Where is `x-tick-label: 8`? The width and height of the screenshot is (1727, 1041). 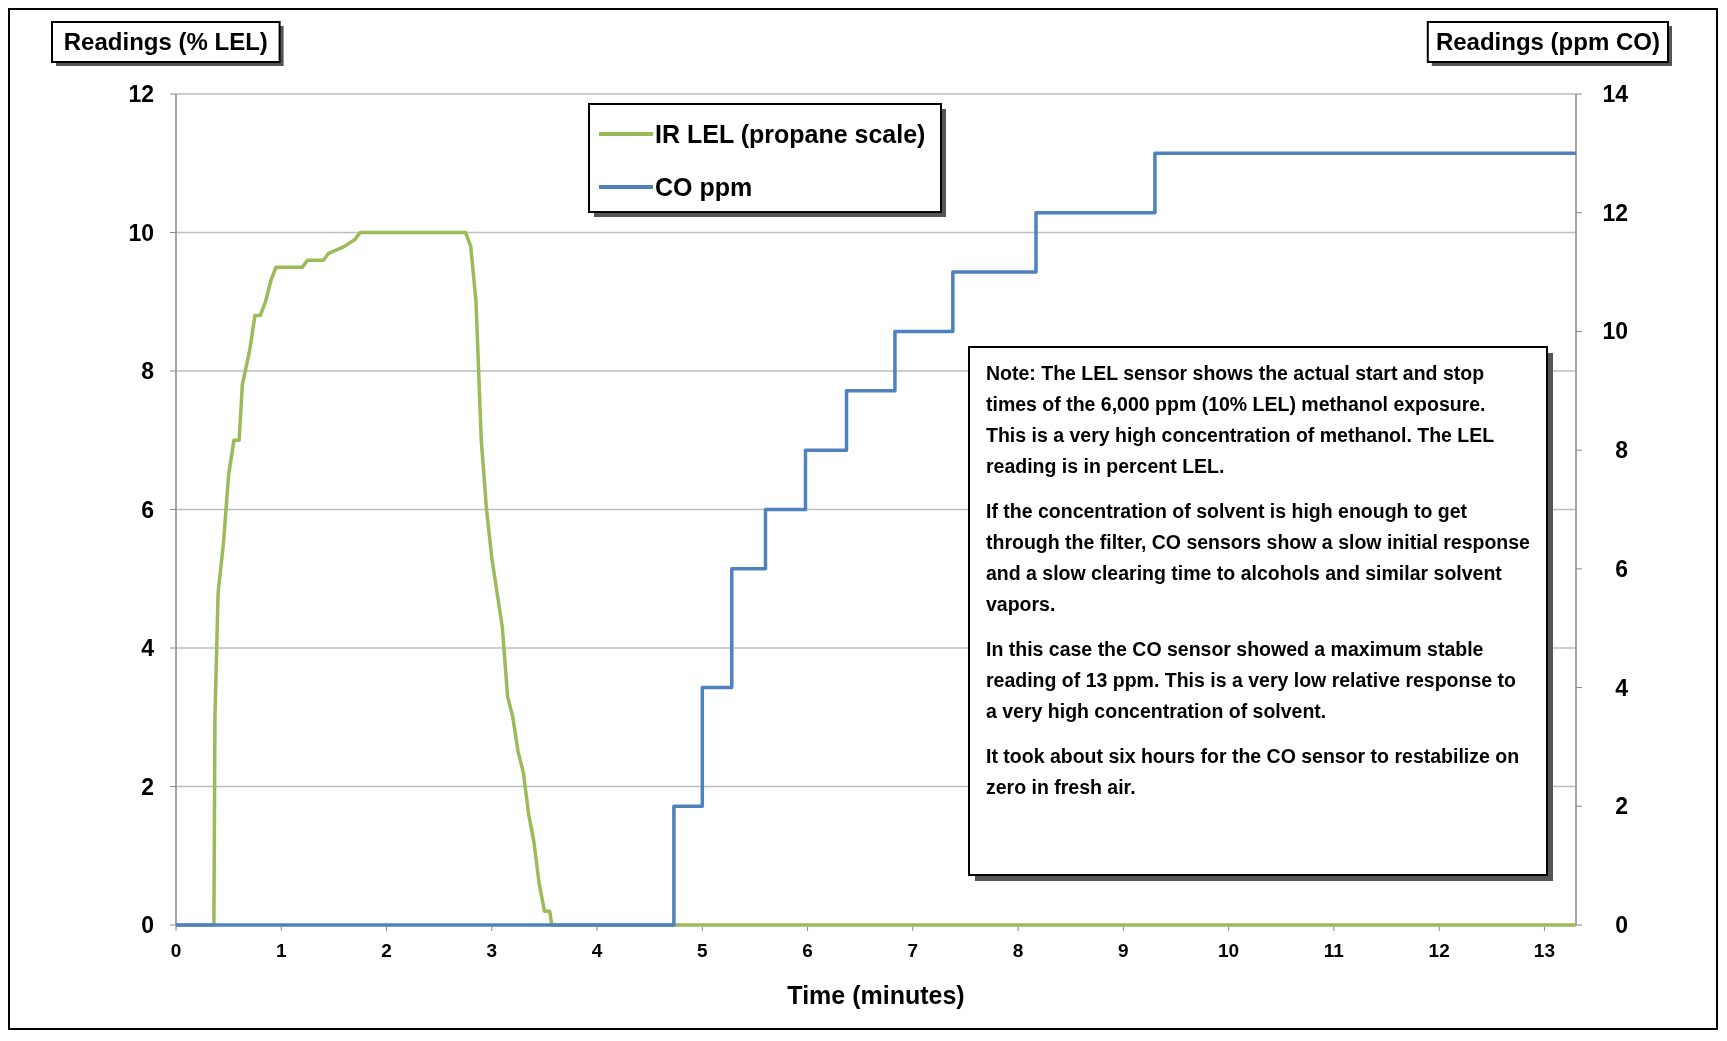
x-tick-label: 8 is located at coordinates (1018, 950).